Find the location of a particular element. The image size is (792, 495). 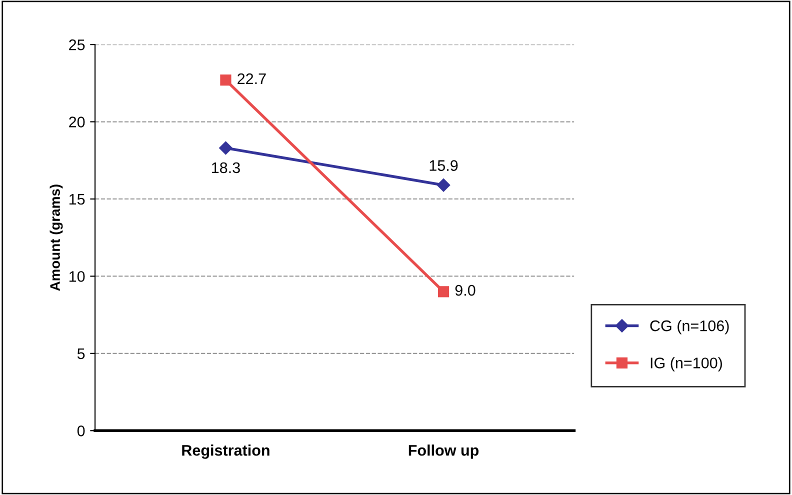

y-tick-label: 5 is located at coordinates (81, 354).